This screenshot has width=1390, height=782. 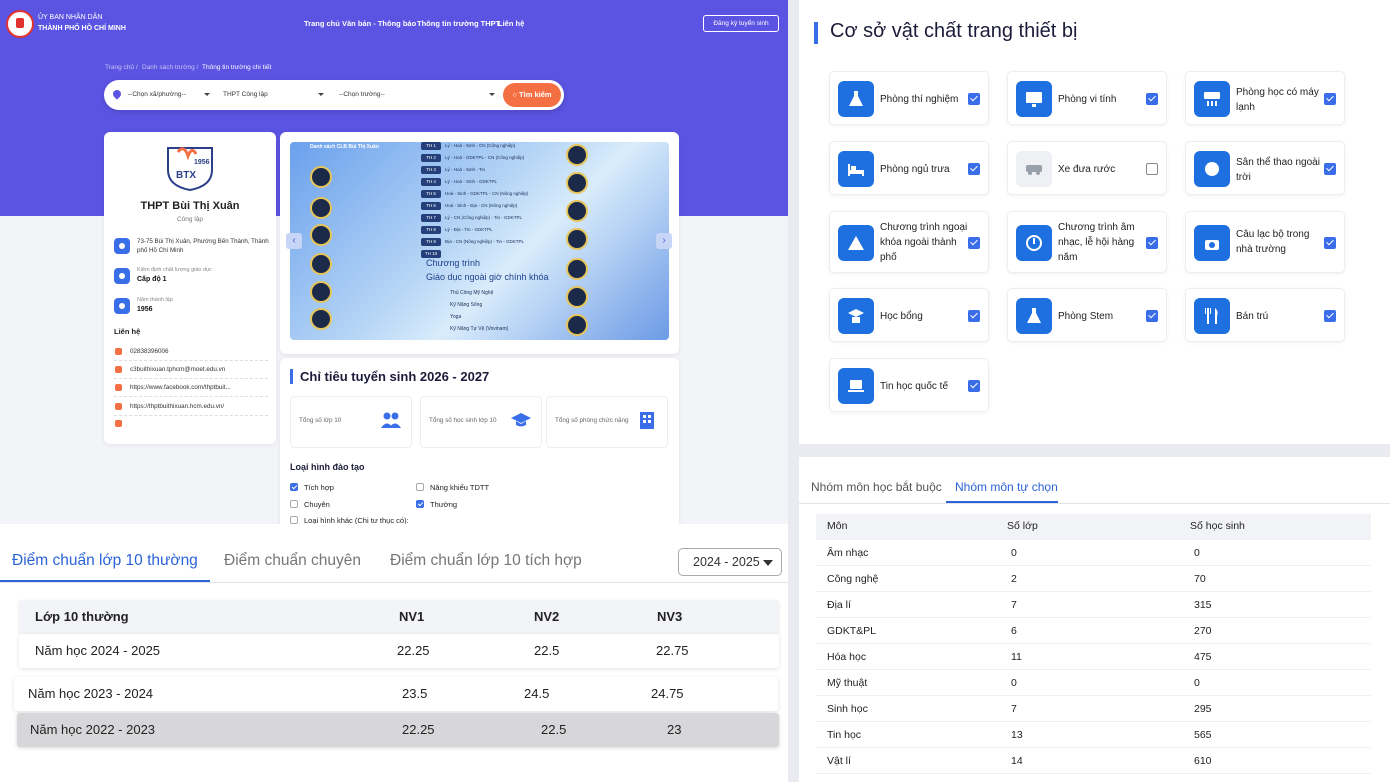 I want to click on ward-select: --Chọn xã/phường--, so click(x=157, y=94).